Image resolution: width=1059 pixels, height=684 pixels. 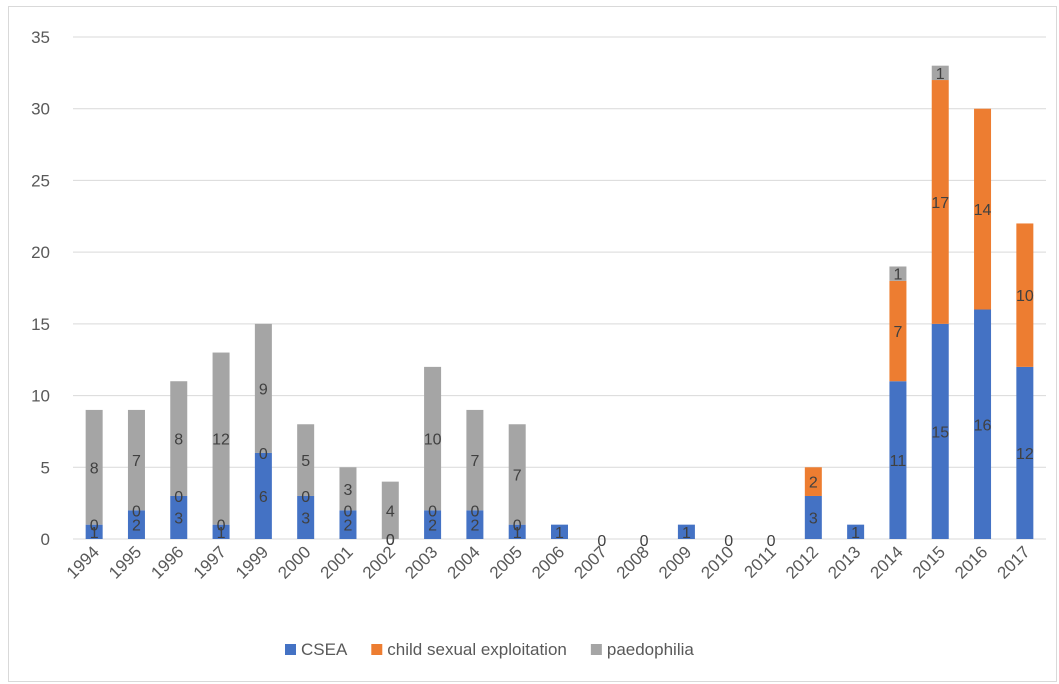 I want to click on y-tick-label: 0, so click(x=45, y=539).